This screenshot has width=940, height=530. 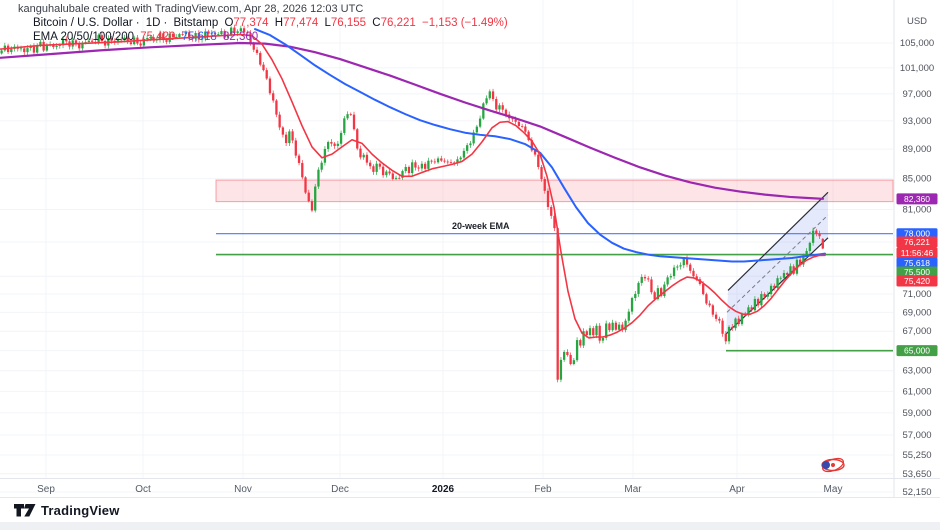 What do you see at coordinates (917, 68) in the screenshot?
I see `price-tick: 101,000` at bounding box center [917, 68].